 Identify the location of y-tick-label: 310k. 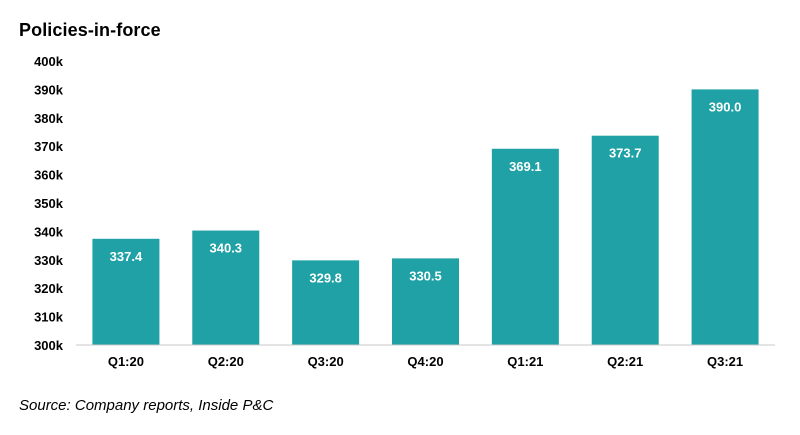
(49, 317).